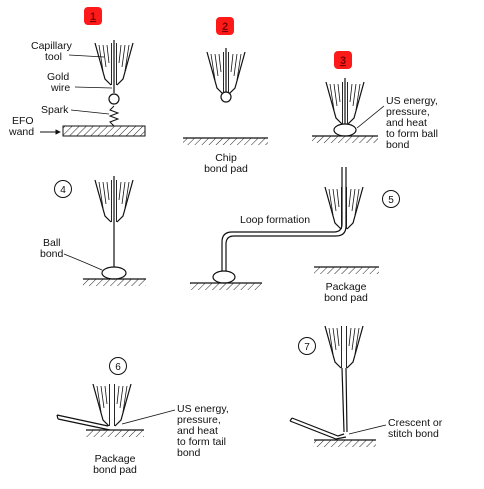 The image size is (484, 489). Describe the element at coordinates (23, 121) in the screenshot. I see `label-efo-wand-1: EFO` at that location.